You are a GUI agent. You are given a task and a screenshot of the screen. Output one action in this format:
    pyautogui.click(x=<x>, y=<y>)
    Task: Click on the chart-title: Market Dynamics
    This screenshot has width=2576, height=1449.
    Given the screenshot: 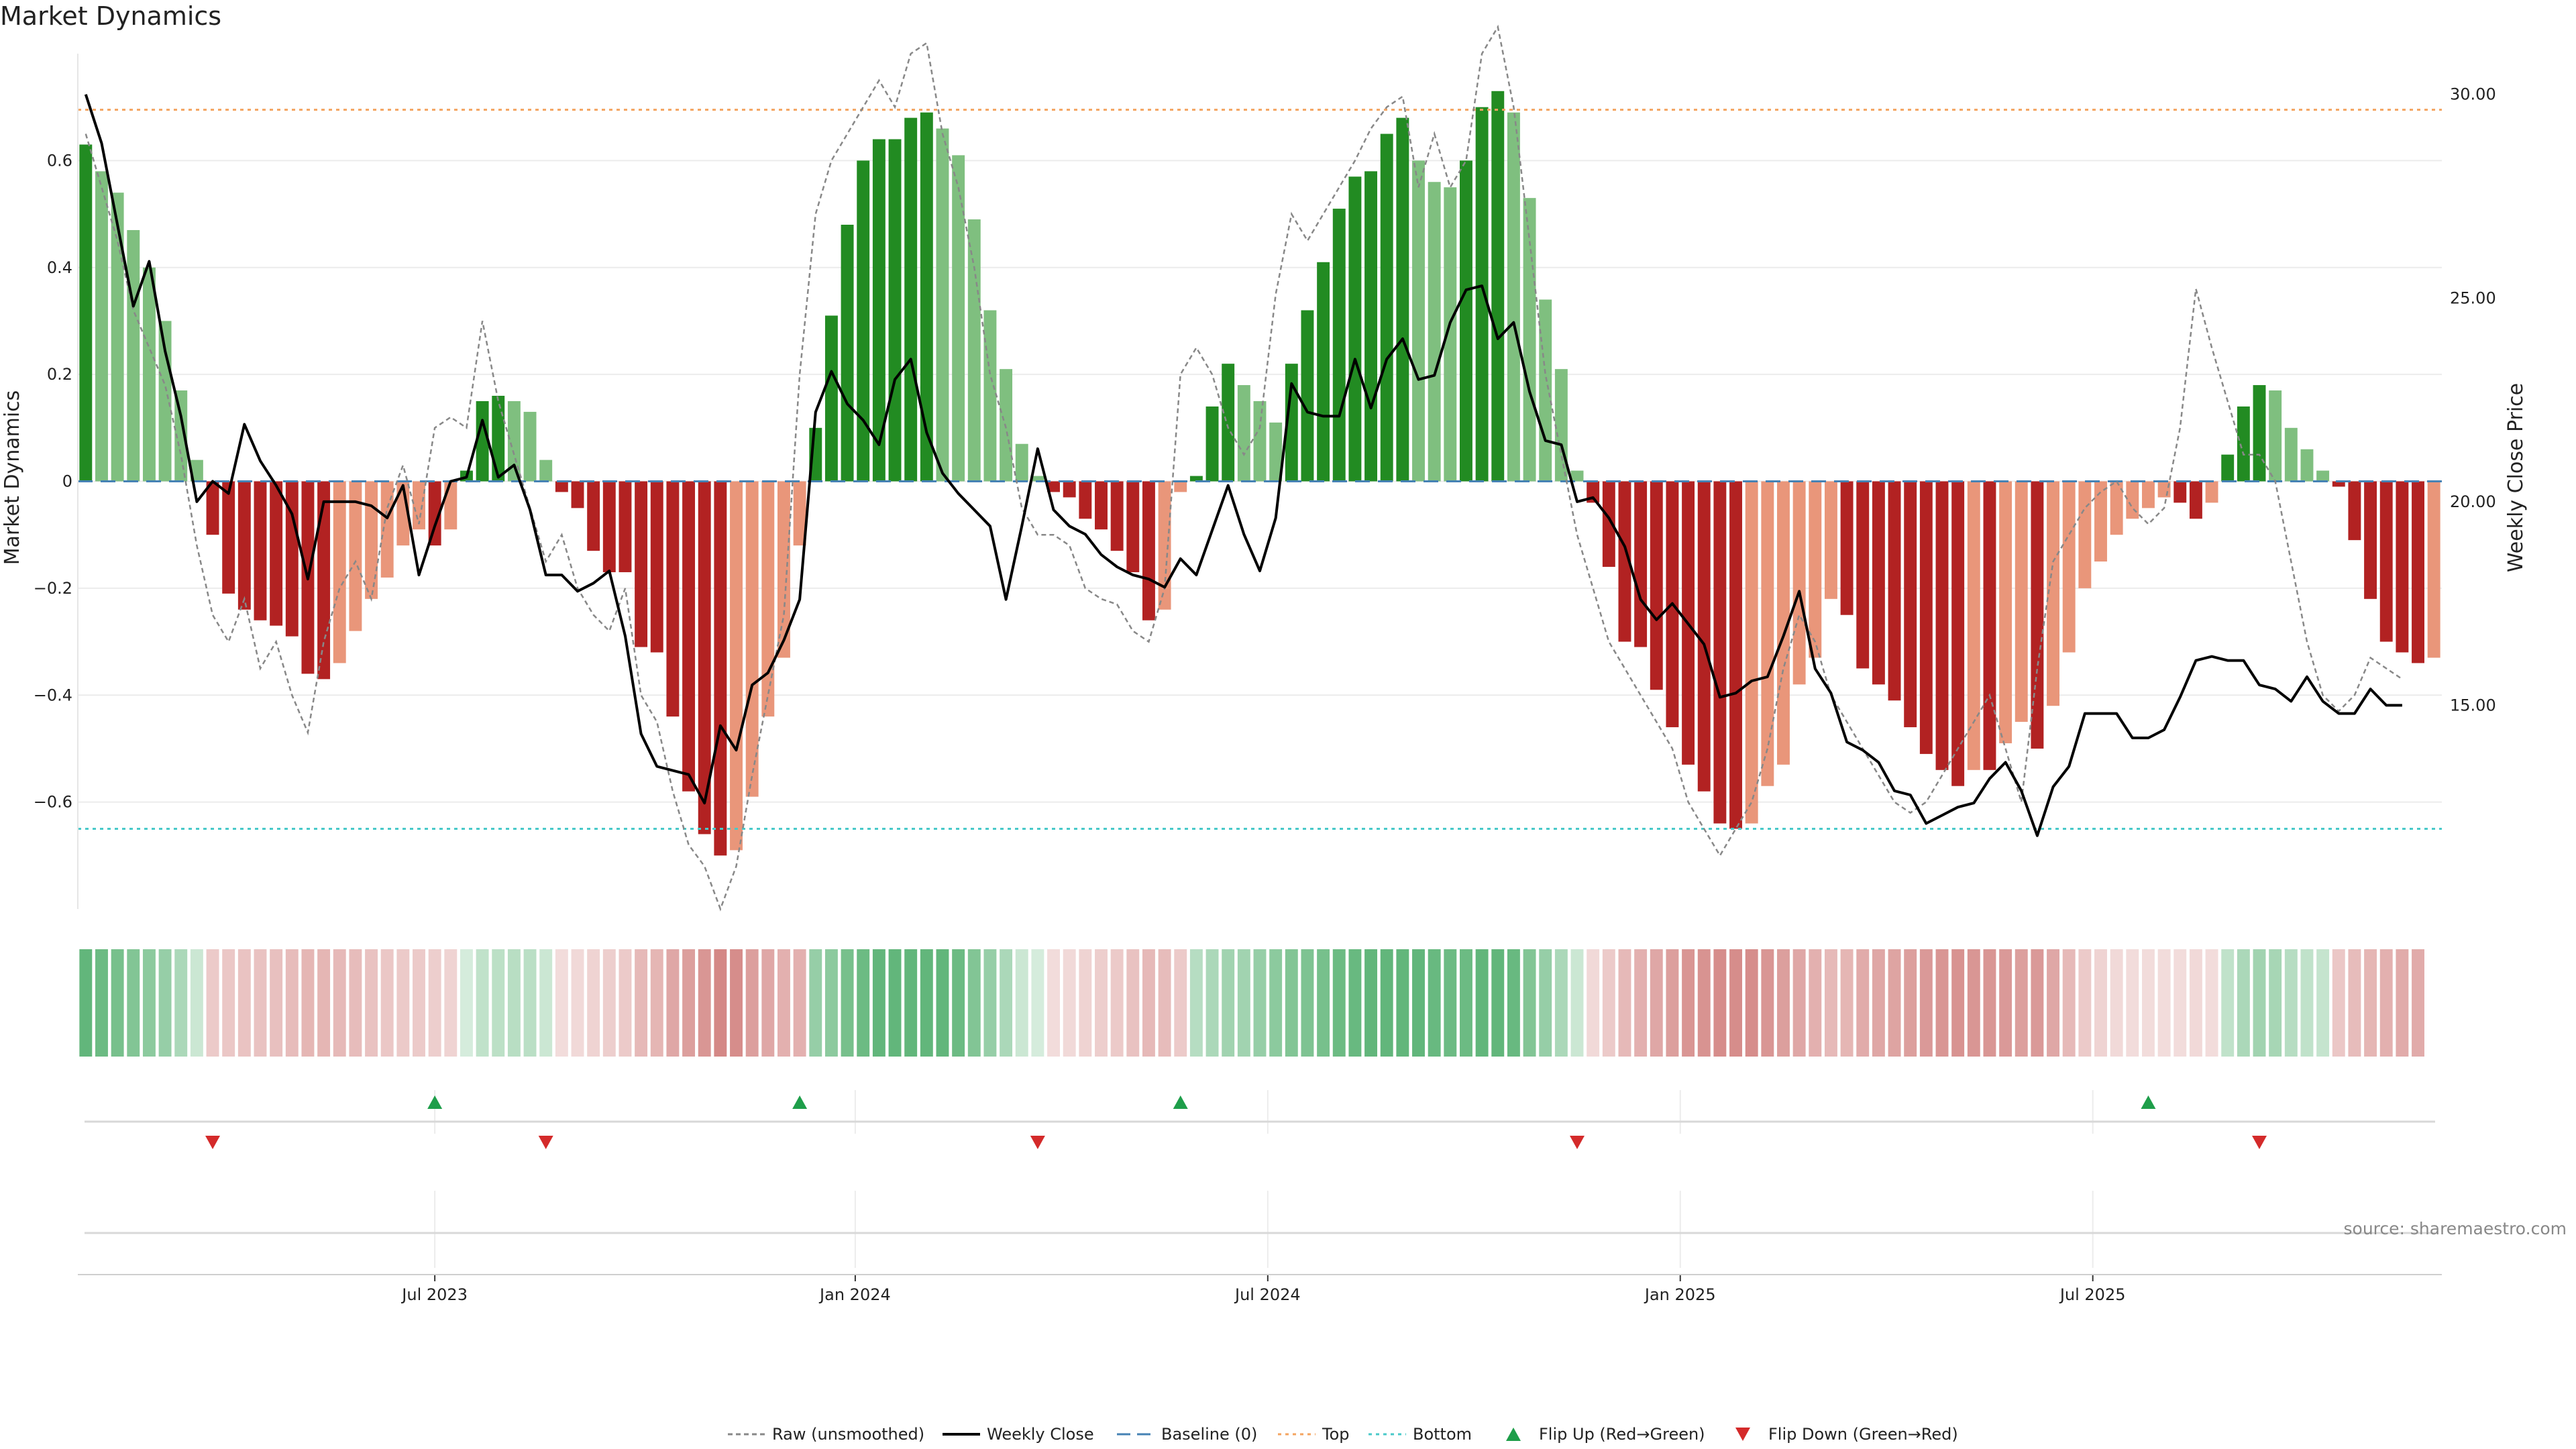 What is the action you would take?
    pyautogui.click(x=111, y=16)
    